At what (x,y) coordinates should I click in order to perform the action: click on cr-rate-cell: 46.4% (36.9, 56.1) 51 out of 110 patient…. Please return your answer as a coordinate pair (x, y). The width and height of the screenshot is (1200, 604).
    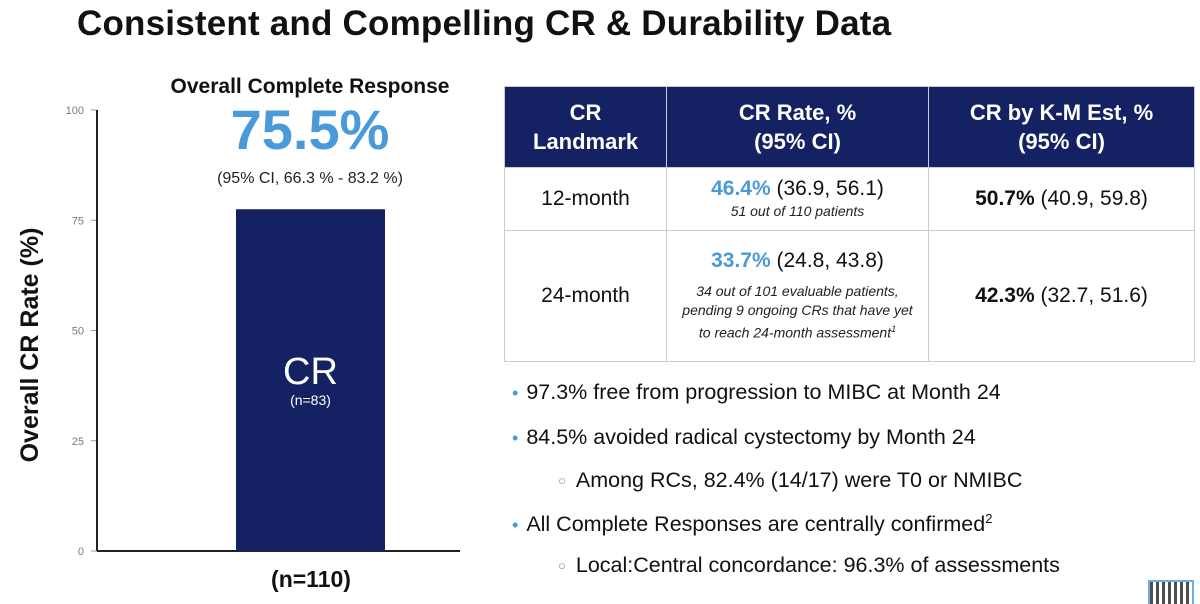
    Looking at the image, I should click on (797, 199).